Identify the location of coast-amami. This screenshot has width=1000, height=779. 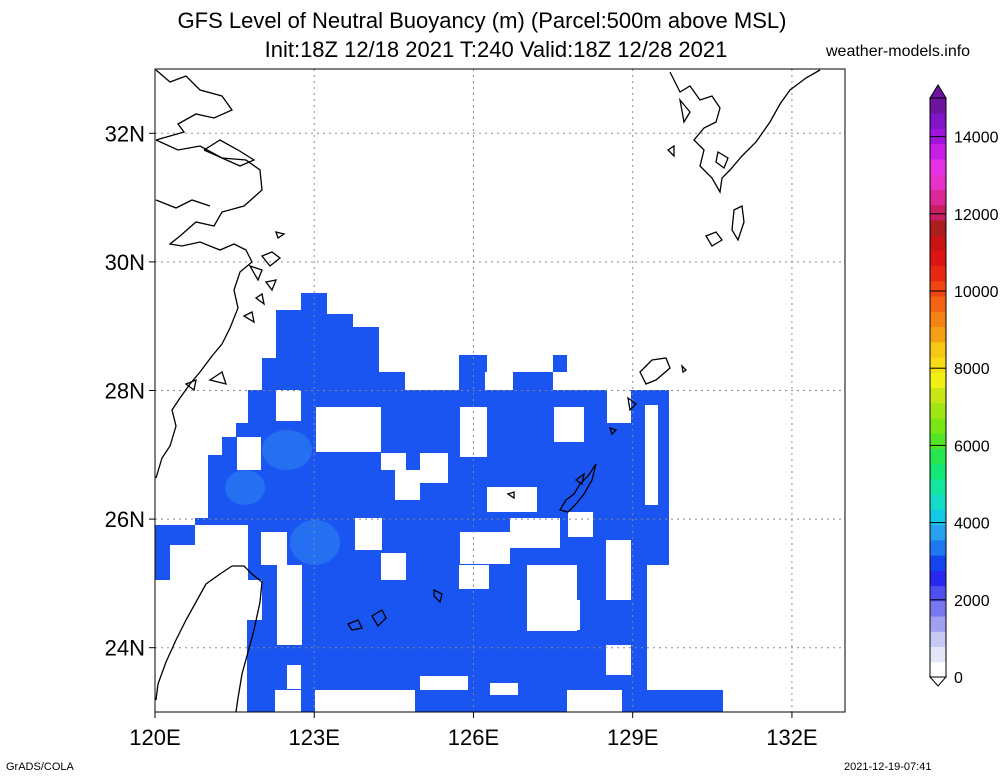
(639, 396).